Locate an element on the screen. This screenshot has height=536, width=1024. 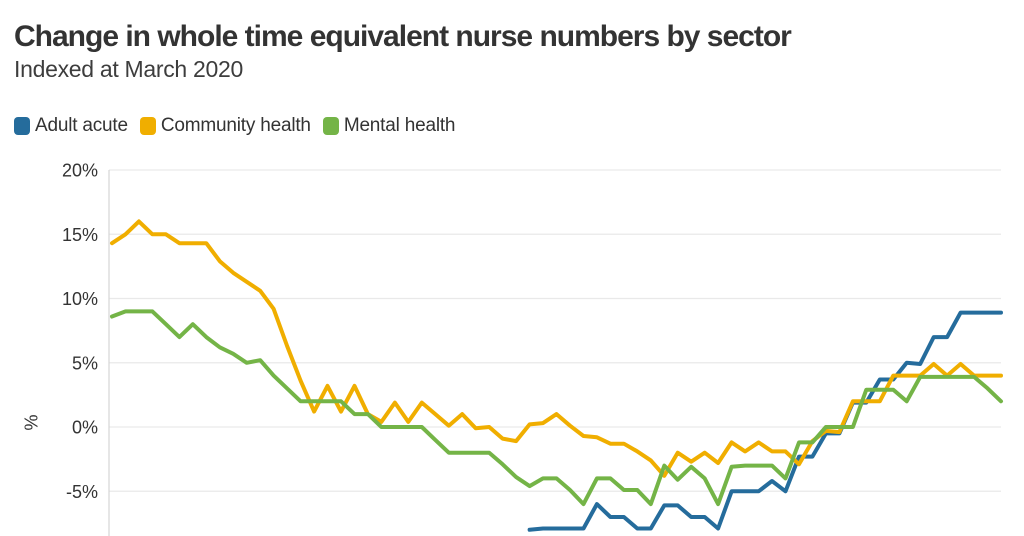
legend-item-mental-health: Mental health is located at coordinates (389, 126).